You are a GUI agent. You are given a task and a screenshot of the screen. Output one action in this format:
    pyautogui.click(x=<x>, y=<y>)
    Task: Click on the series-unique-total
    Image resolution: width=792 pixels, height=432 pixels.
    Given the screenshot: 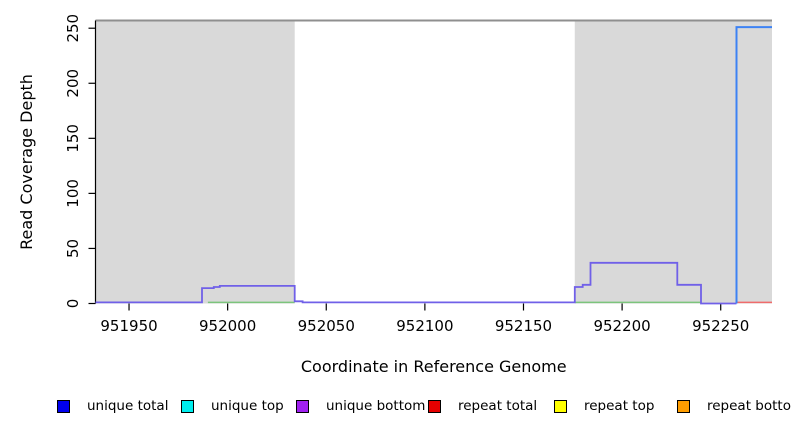 What is the action you would take?
    pyautogui.click(x=753, y=165)
    